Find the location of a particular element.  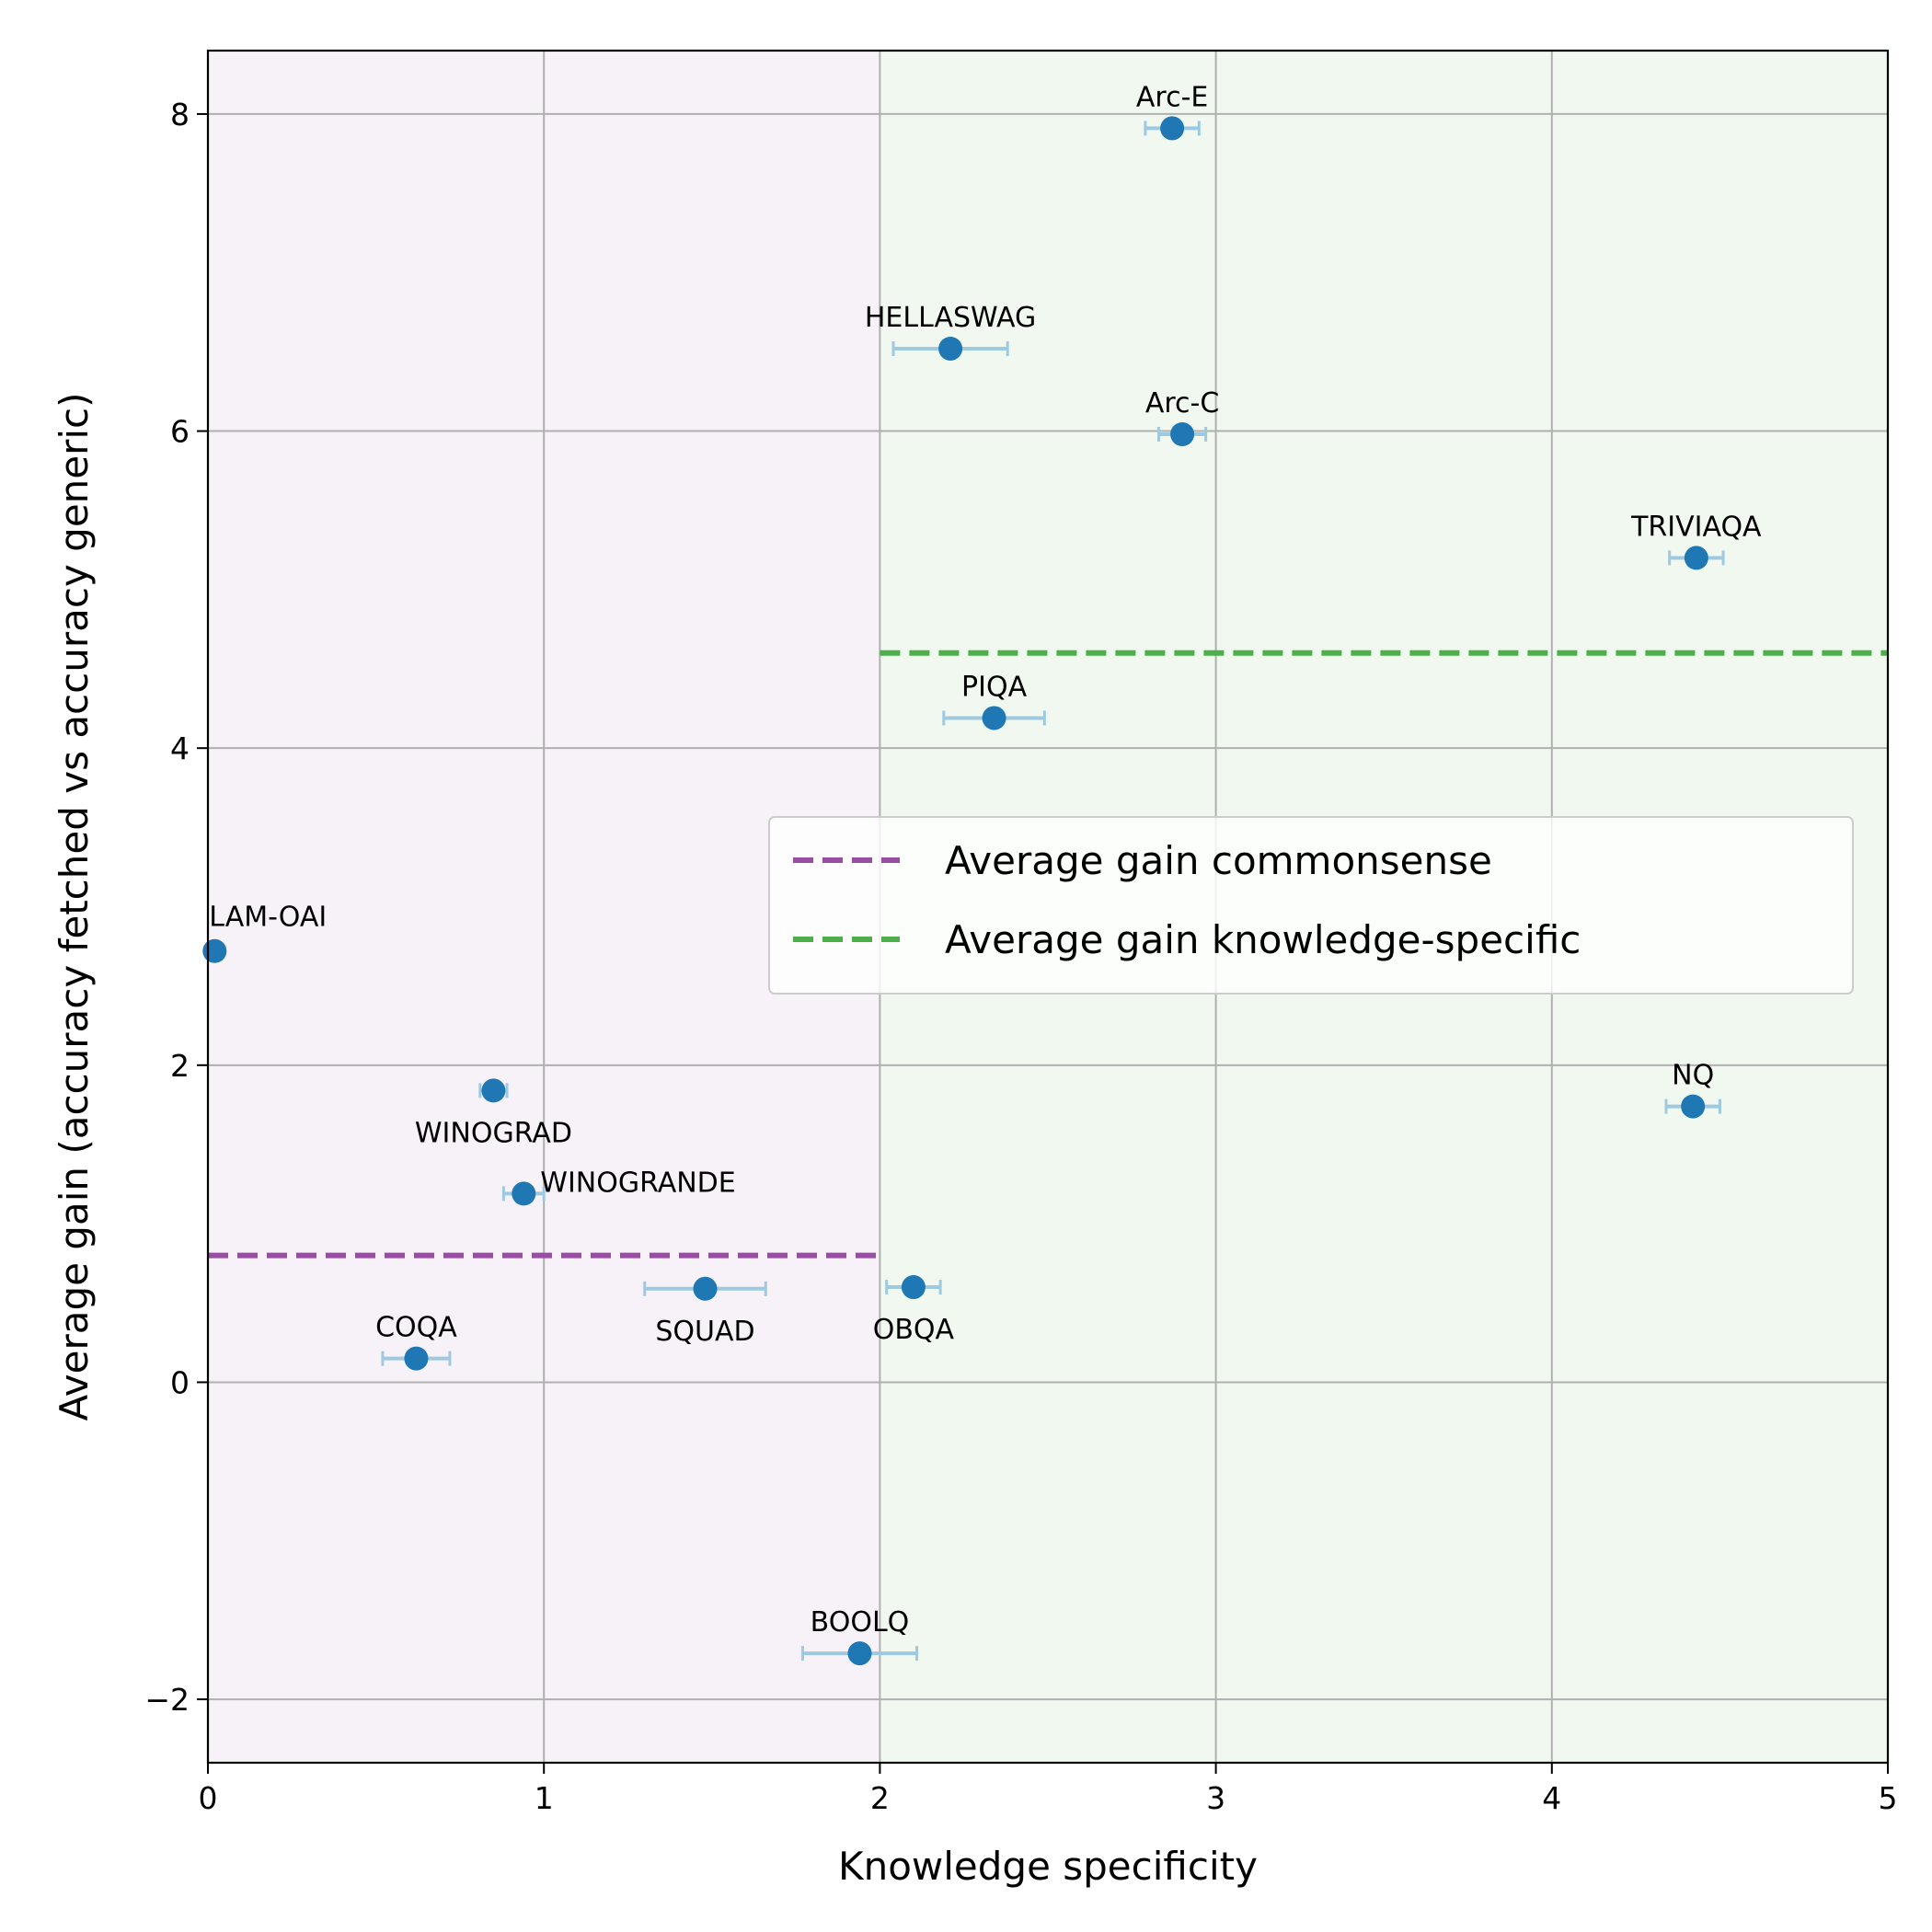

point-label: COQA is located at coordinates (416, 1328).